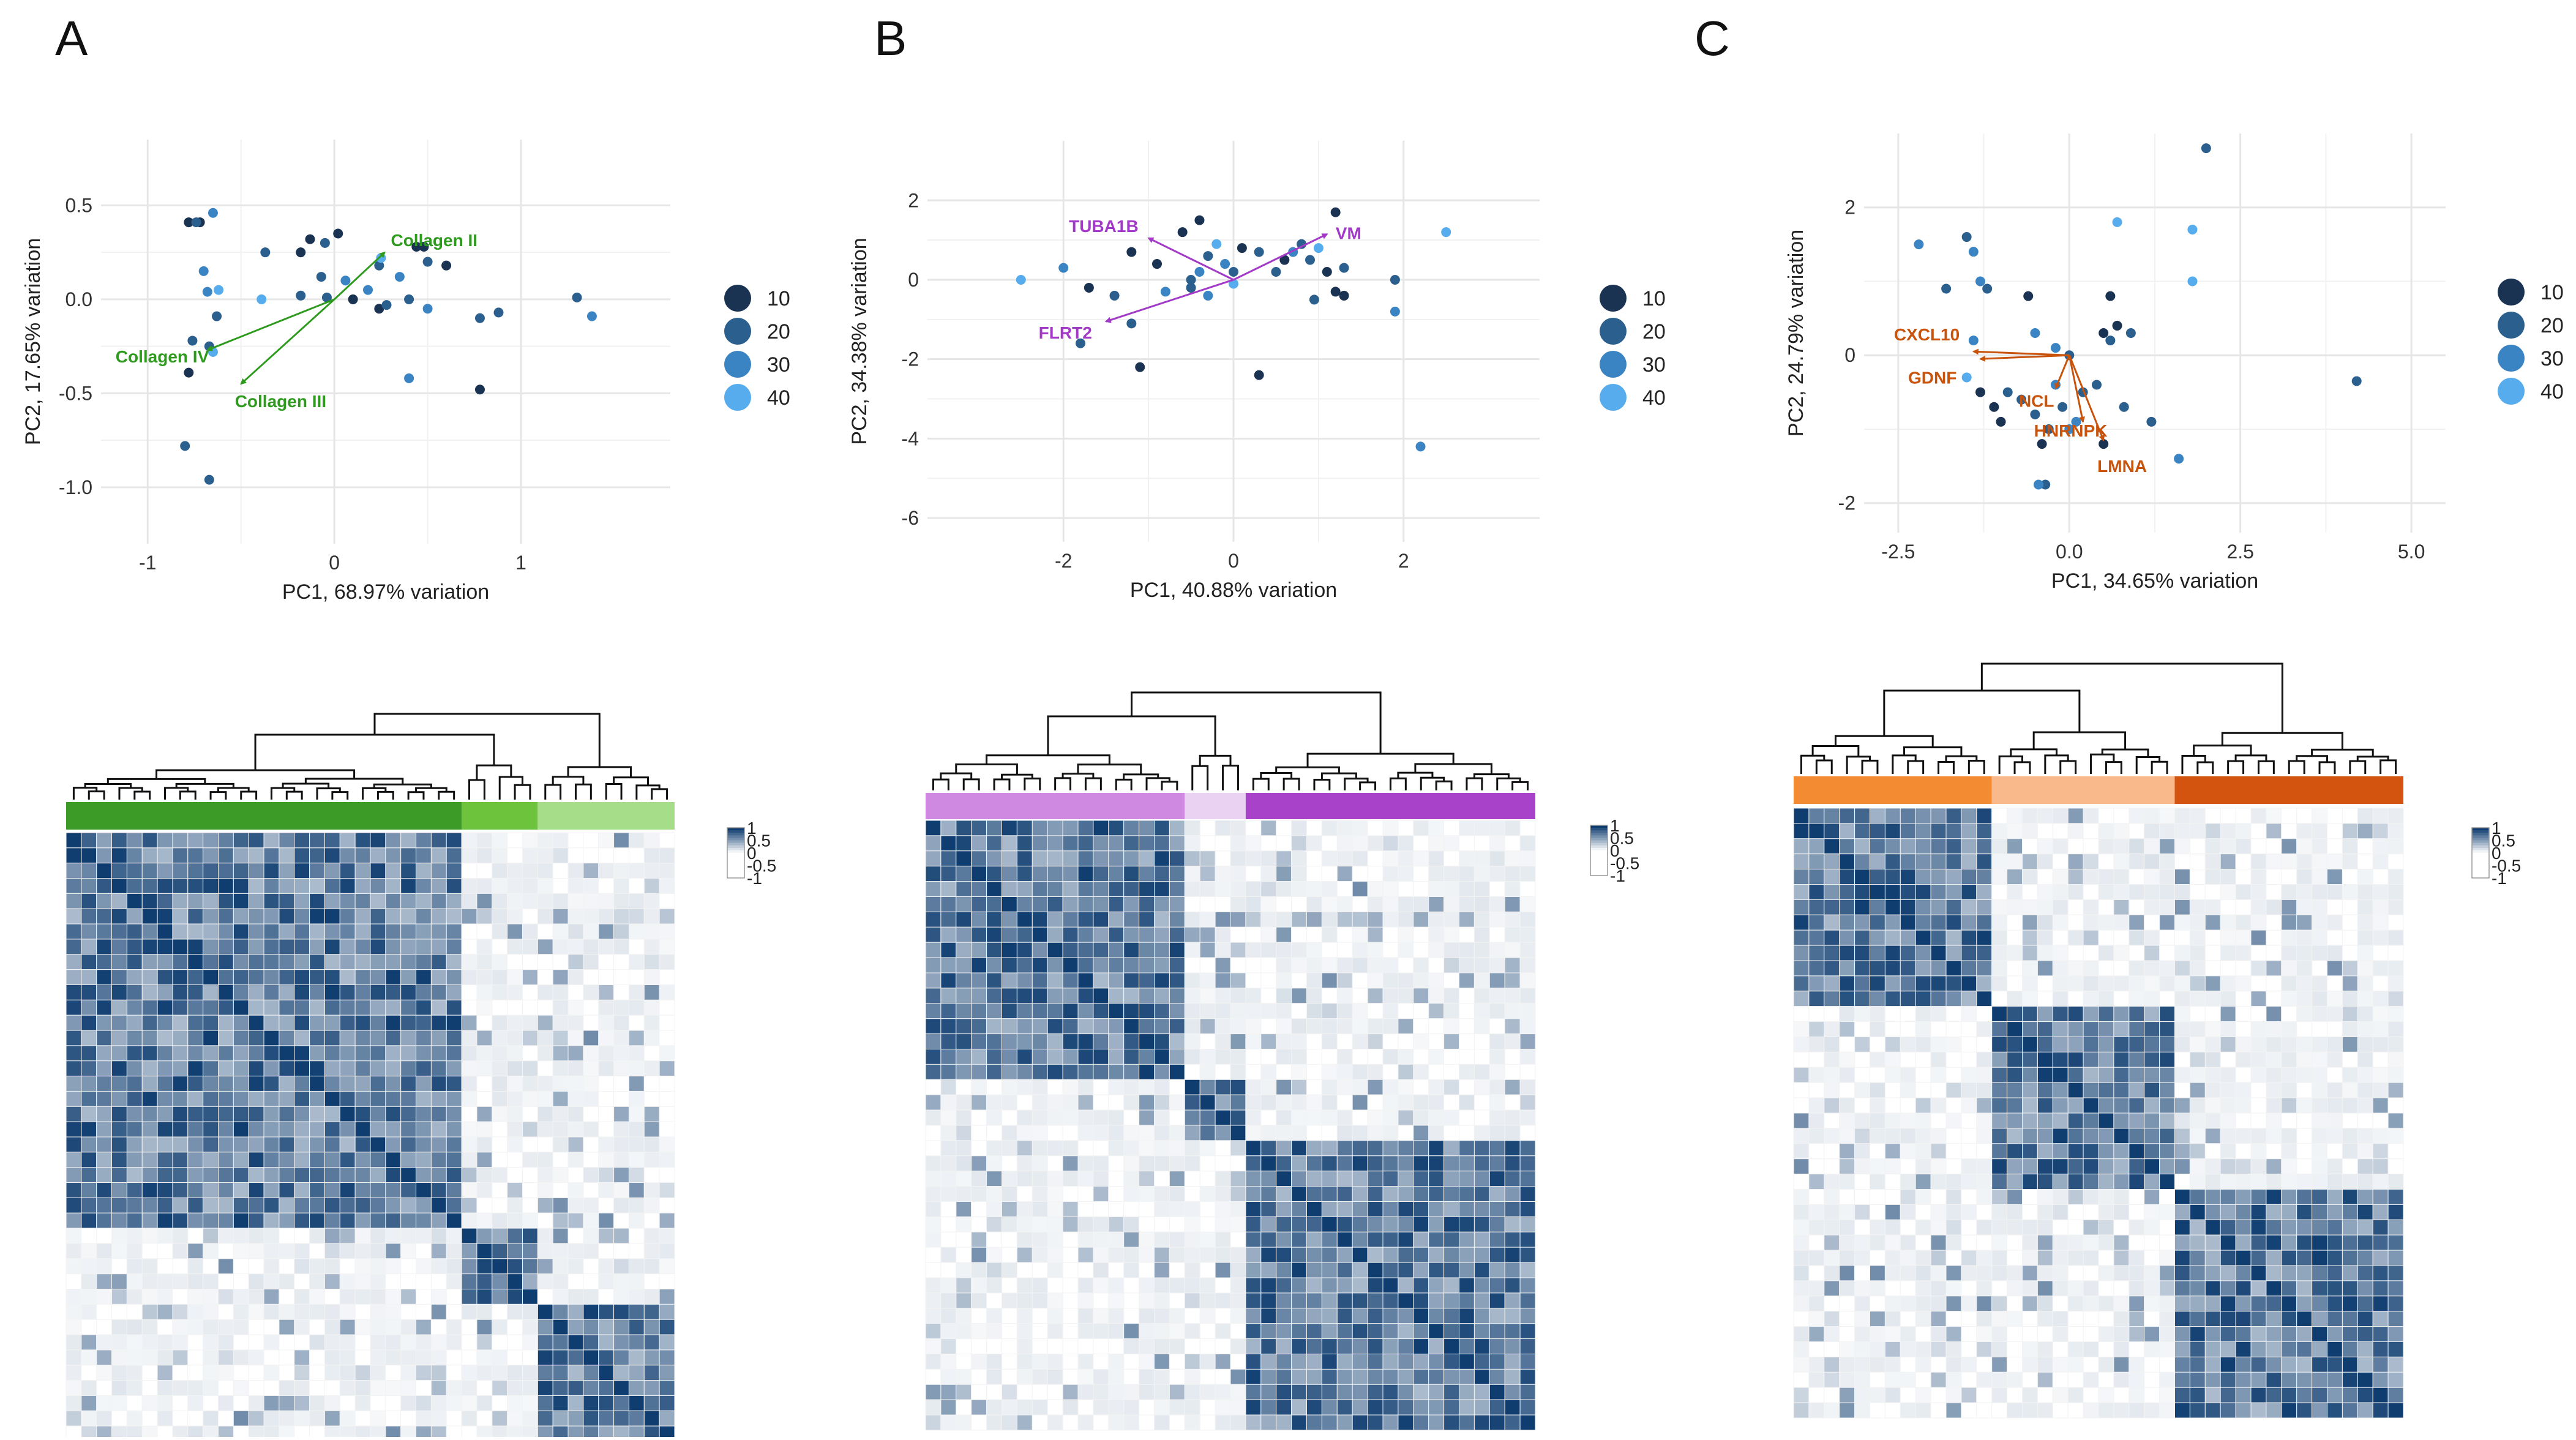  Describe the element at coordinates (271, 324) in the screenshot. I see `loading-arrow` at that location.